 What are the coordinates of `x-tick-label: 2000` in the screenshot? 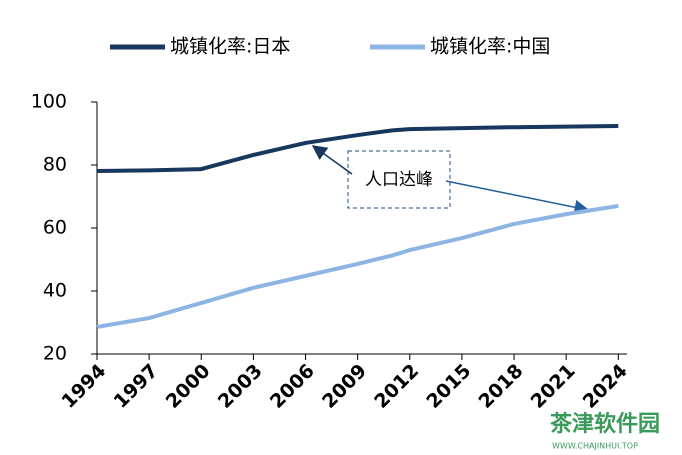 It's located at (188, 386).